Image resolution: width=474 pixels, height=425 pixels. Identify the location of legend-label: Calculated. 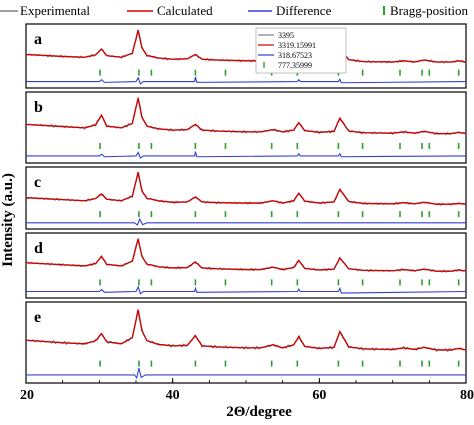
(185, 10).